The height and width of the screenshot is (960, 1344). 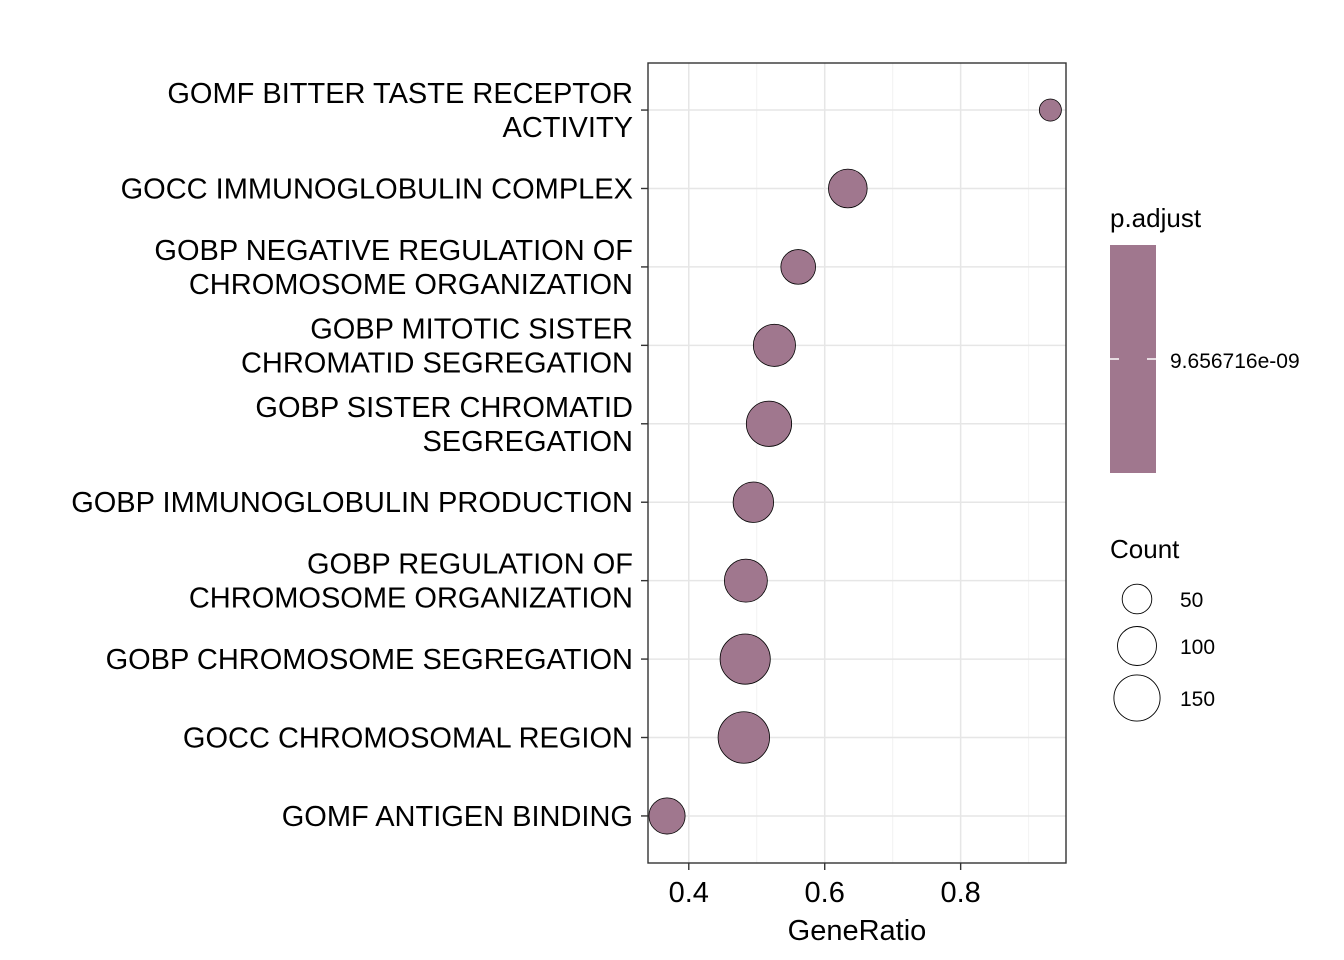 What do you see at coordinates (457, 817) in the screenshot?
I see `y-tick-label: GOMF ANTIGEN BINDING` at bounding box center [457, 817].